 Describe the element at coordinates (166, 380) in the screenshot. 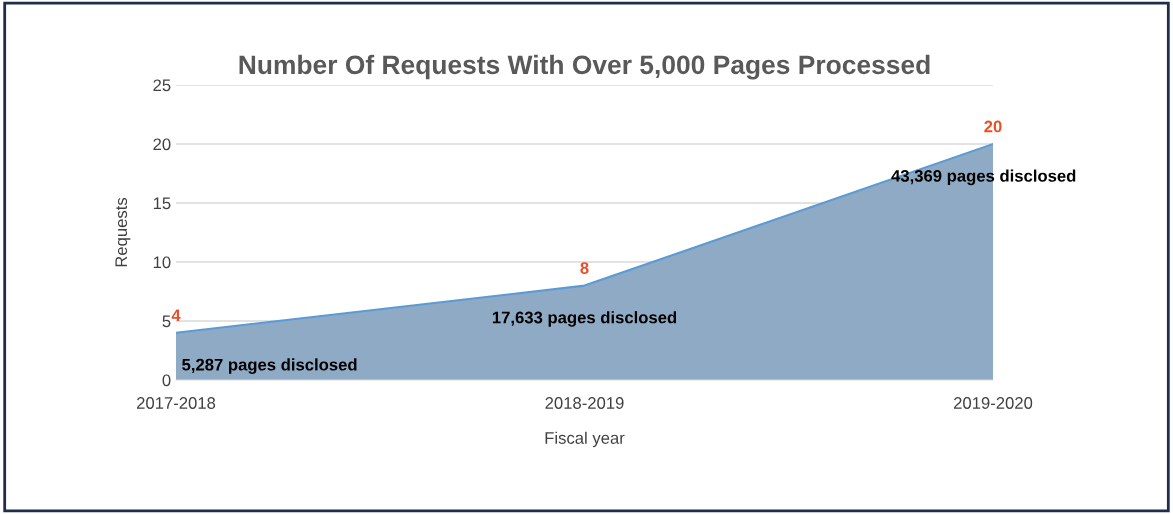

I see `y-tick-label: 0` at that location.